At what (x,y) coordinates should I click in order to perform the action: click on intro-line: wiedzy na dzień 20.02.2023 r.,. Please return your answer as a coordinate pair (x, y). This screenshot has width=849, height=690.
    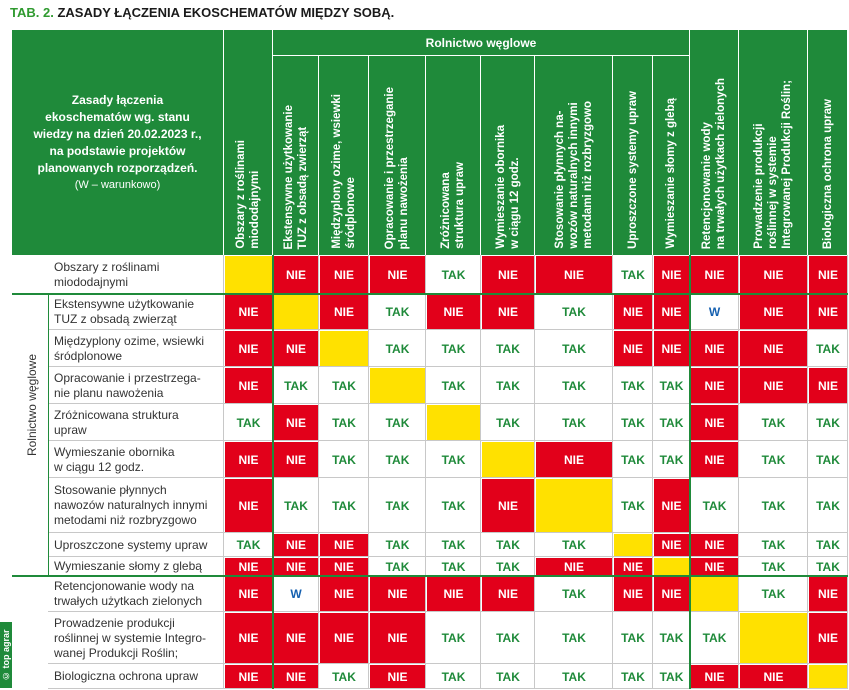
    Looking at the image, I should click on (117, 133).